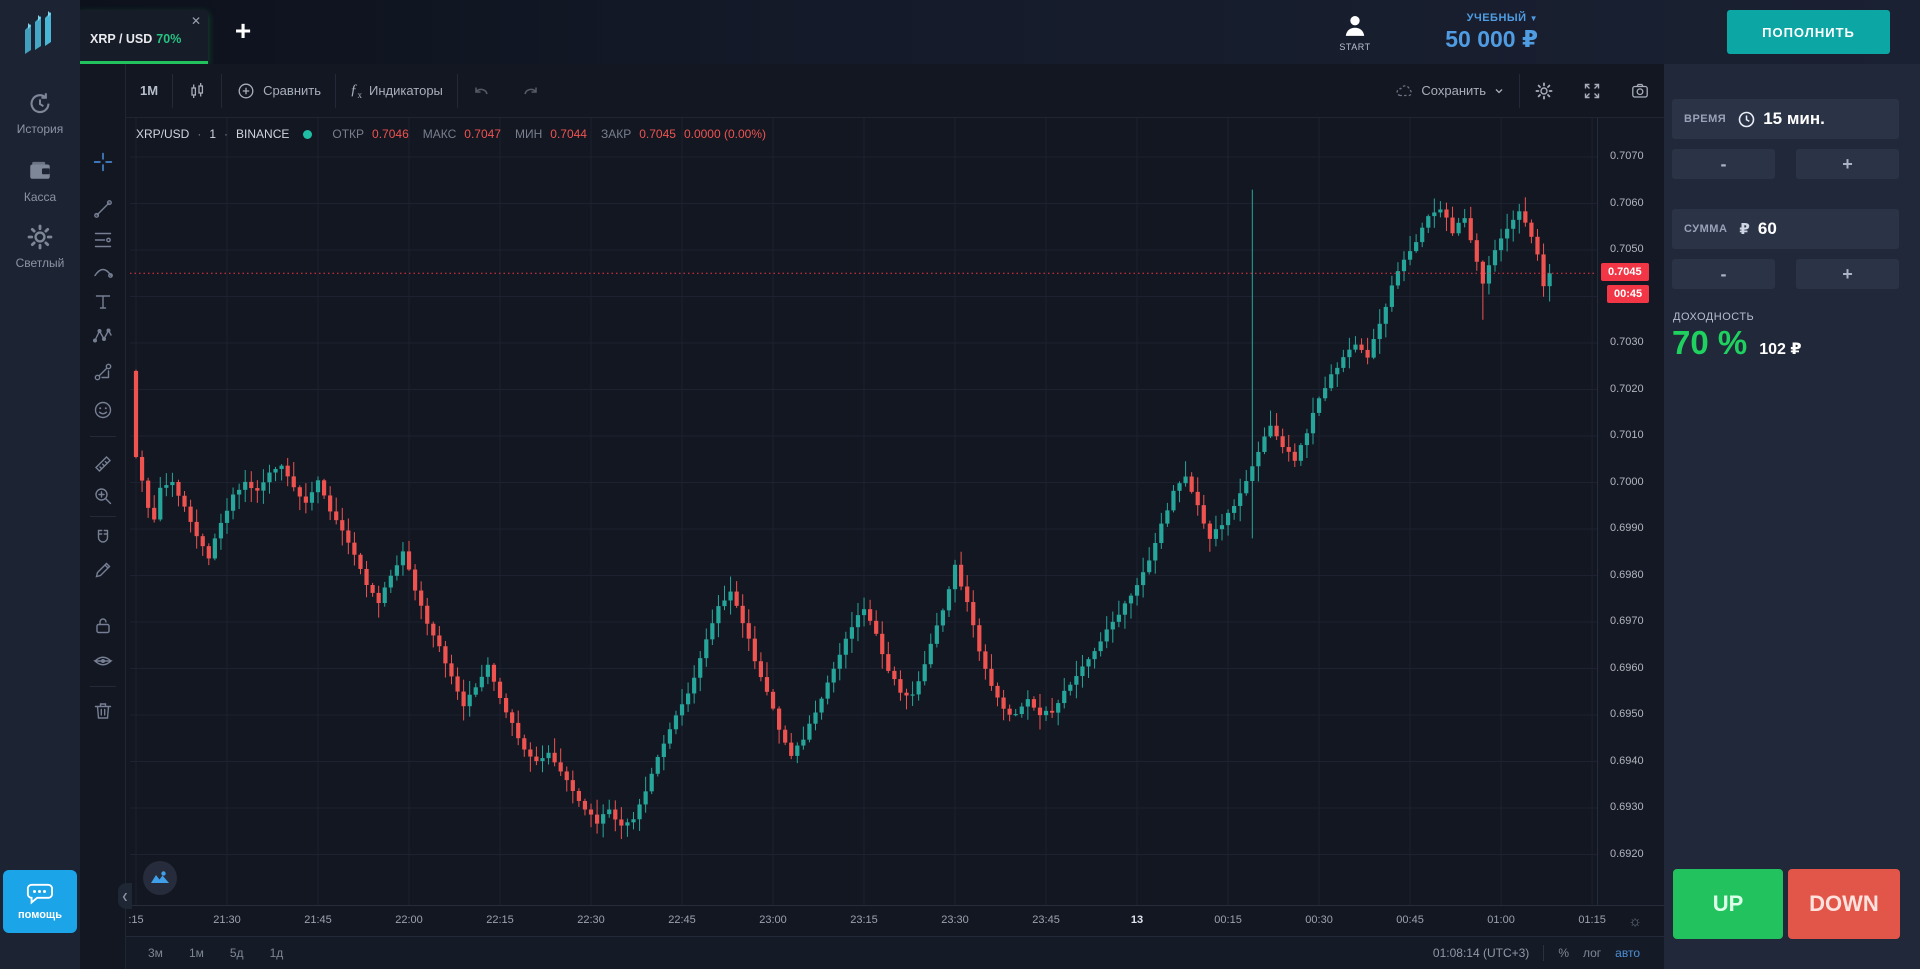 The image size is (1920, 969). I want to click on bottom-bar: 3м 1м 5д 1д 01:08:14 (UTC+3) % лог авто, so click(895, 952).